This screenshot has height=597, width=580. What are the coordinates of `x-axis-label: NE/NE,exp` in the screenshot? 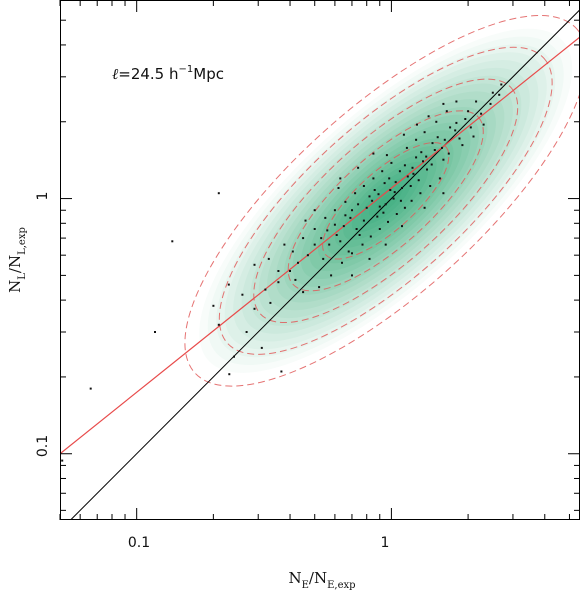 It's located at (321, 580).